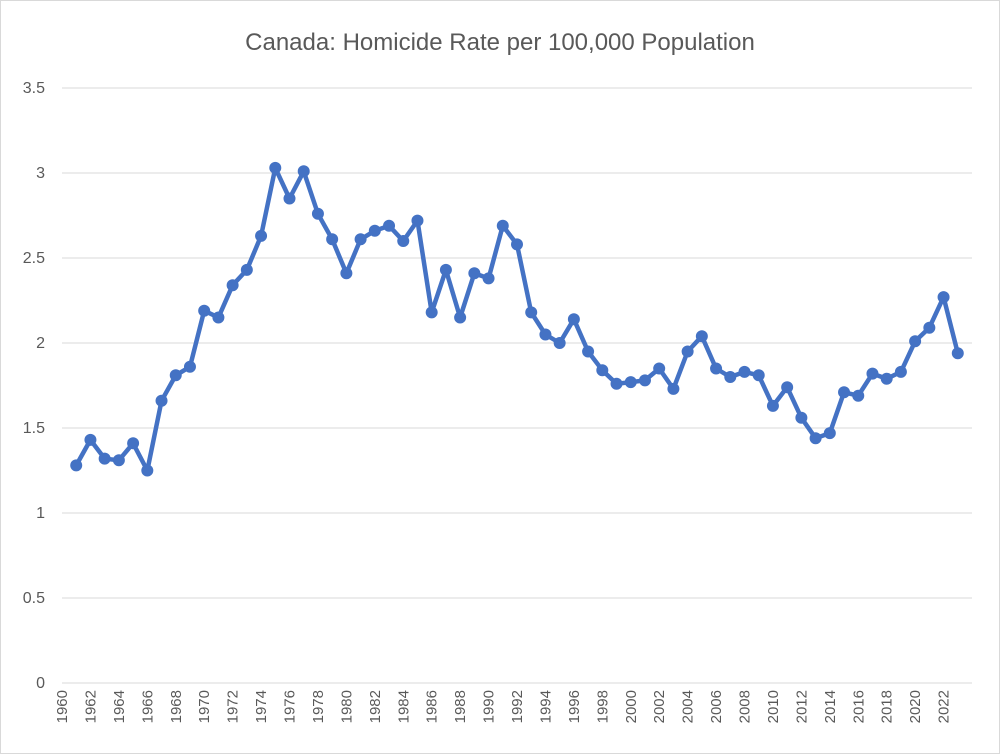 The height and width of the screenshot is (754, 1000). I want to click on y-tick-label: 0.5, so click(34, 598).